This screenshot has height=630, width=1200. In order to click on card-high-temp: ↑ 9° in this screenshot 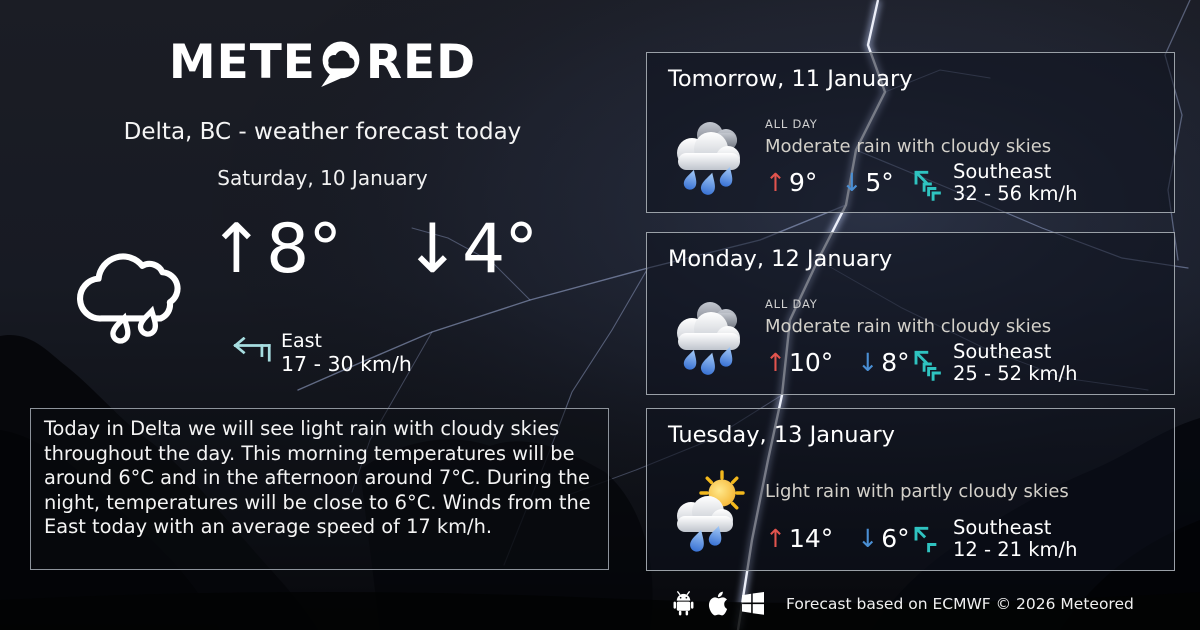, I will do `click(791, 182)`.